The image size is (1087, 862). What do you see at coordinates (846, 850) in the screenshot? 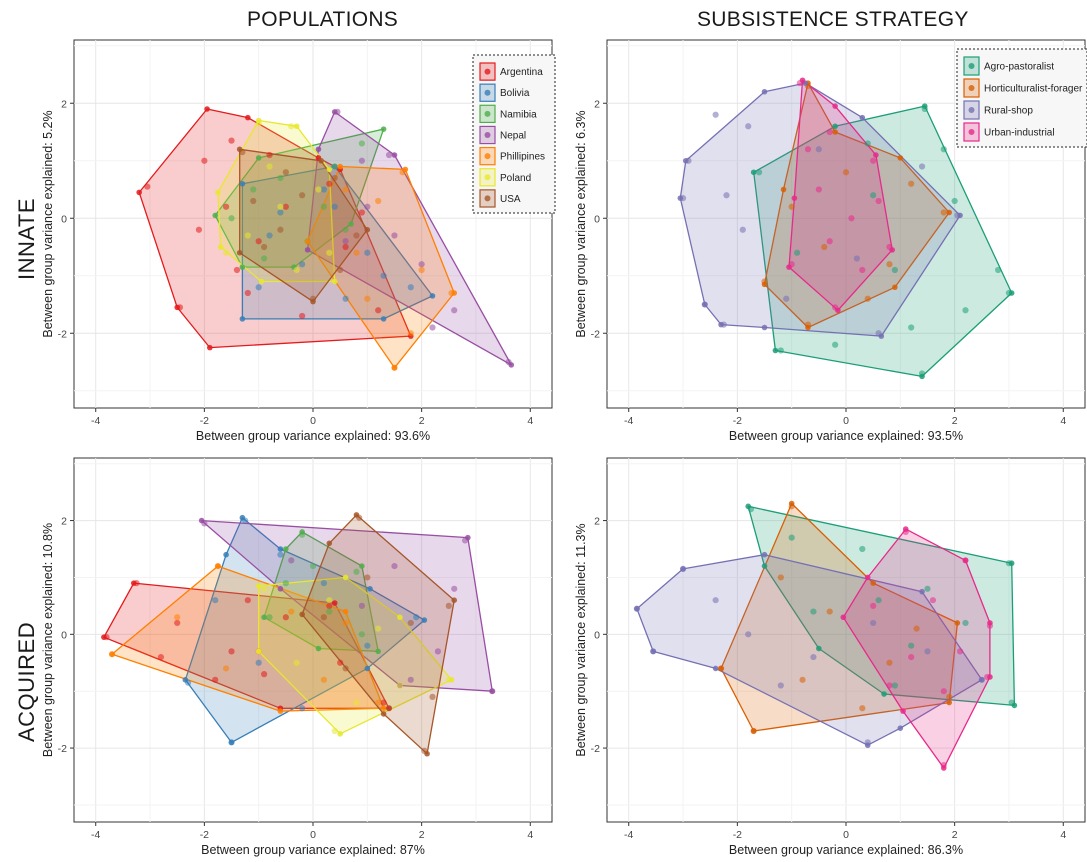
I see `x-axis-label: Between group variance explained: 86.3%` at bounding box center [846, 850].